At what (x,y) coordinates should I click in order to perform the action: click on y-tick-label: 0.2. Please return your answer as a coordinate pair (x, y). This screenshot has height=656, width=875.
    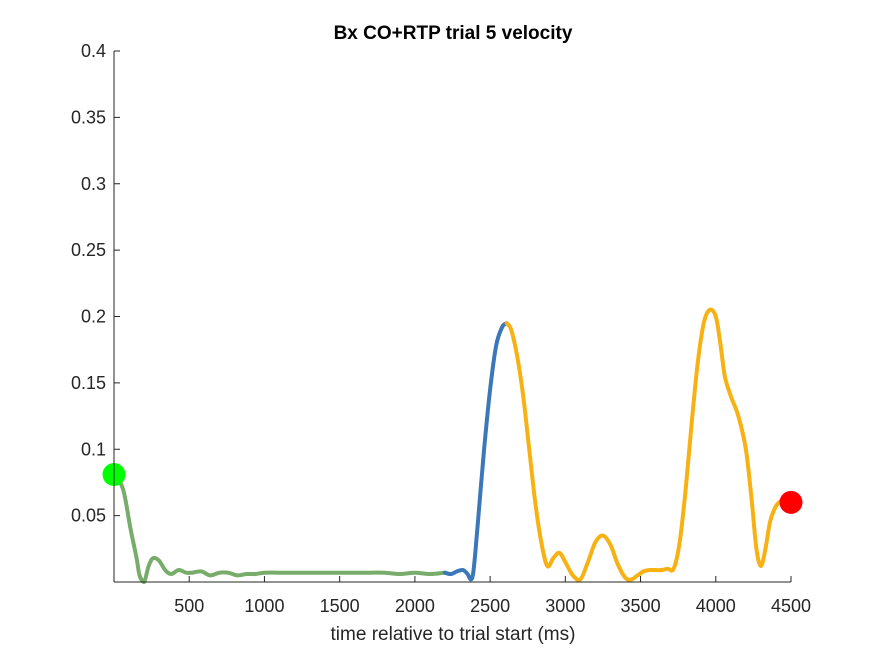
    Looking at the image, I should click on (93, 317).